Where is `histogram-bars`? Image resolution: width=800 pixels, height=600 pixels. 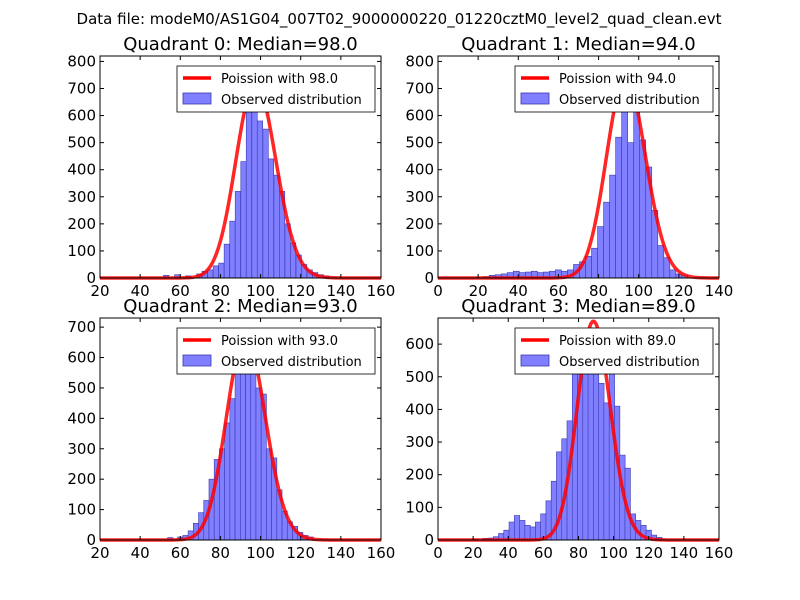 histogram-bars is located at coordinates (240, 441).